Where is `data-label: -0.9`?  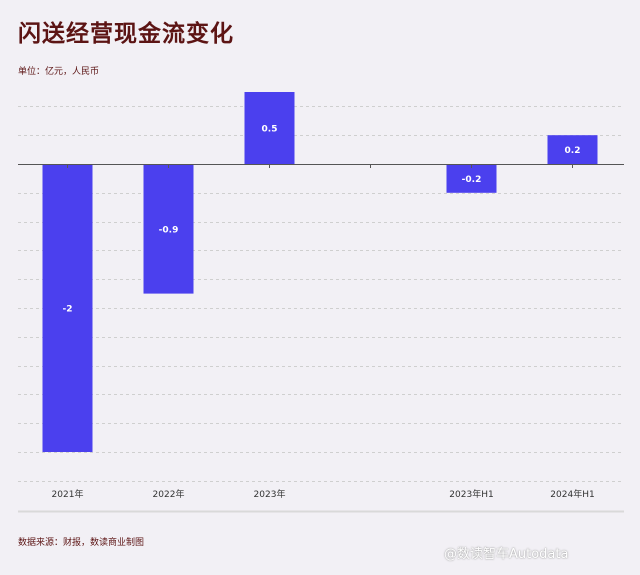
data-label: -0.9 is located at coordinates (169, 230).